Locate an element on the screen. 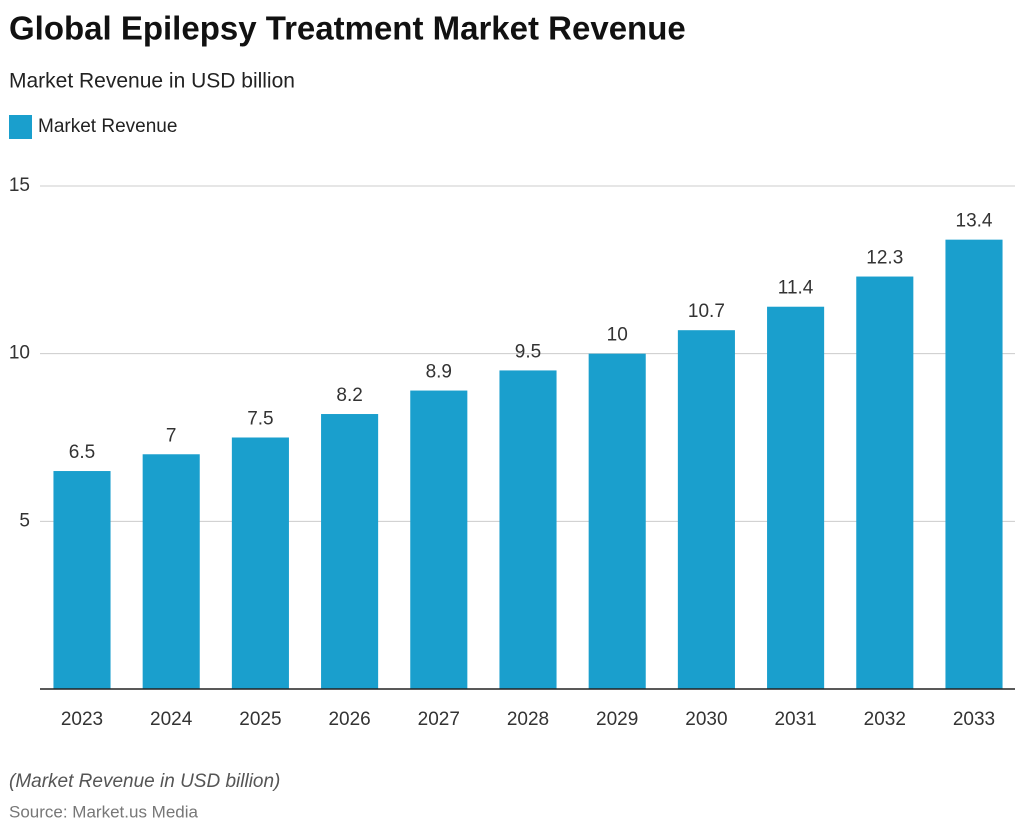 This screenshot has width=1024, height=833. legend-label: Market Revenue is located at coordinates (107, 126).